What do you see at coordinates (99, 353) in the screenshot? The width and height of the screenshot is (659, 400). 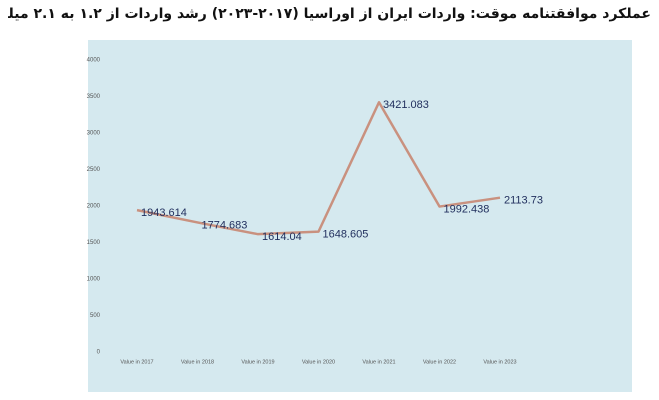 I see `y-tick-label: 0` at bounding box center [99, 353].